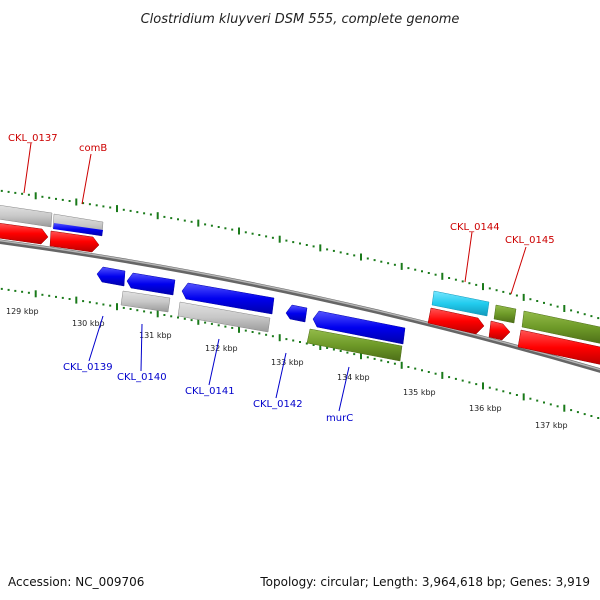 This screenshot has height=600, width=600. Describe the element at coordinates (93, 148) in the screenshot. I see `label-comb: comB` at that location.